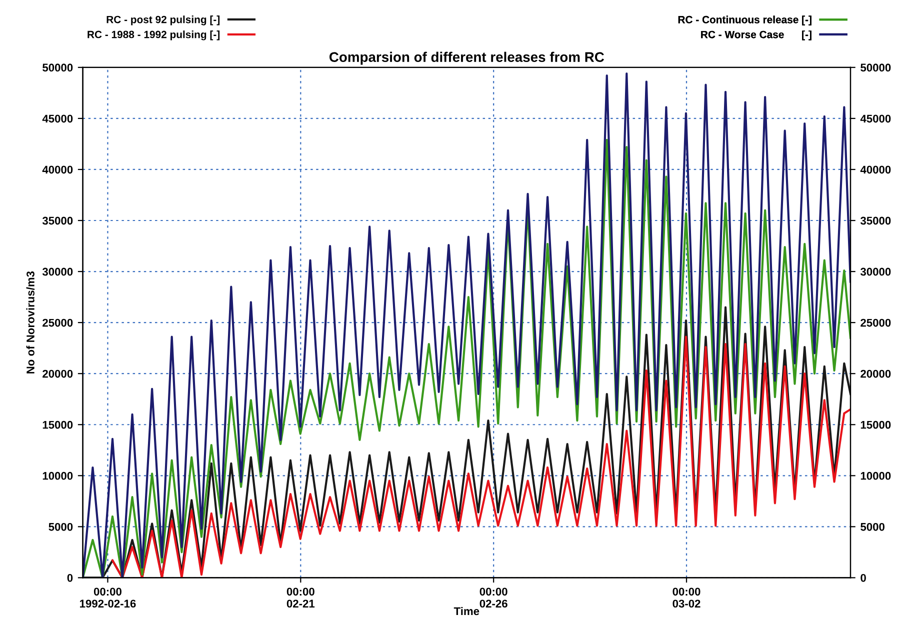  Describe the element at coordinates (70, 578) in the screenshot. I see `y-tick-label: 0` at that location.